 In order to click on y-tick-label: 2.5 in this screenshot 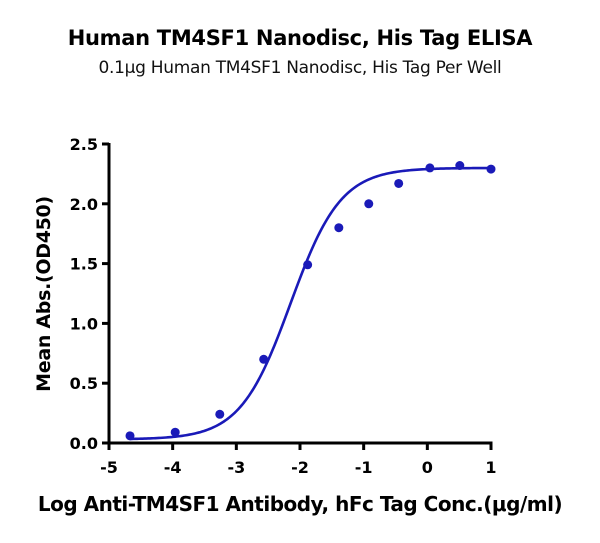, I will do `click(84, 144)`.